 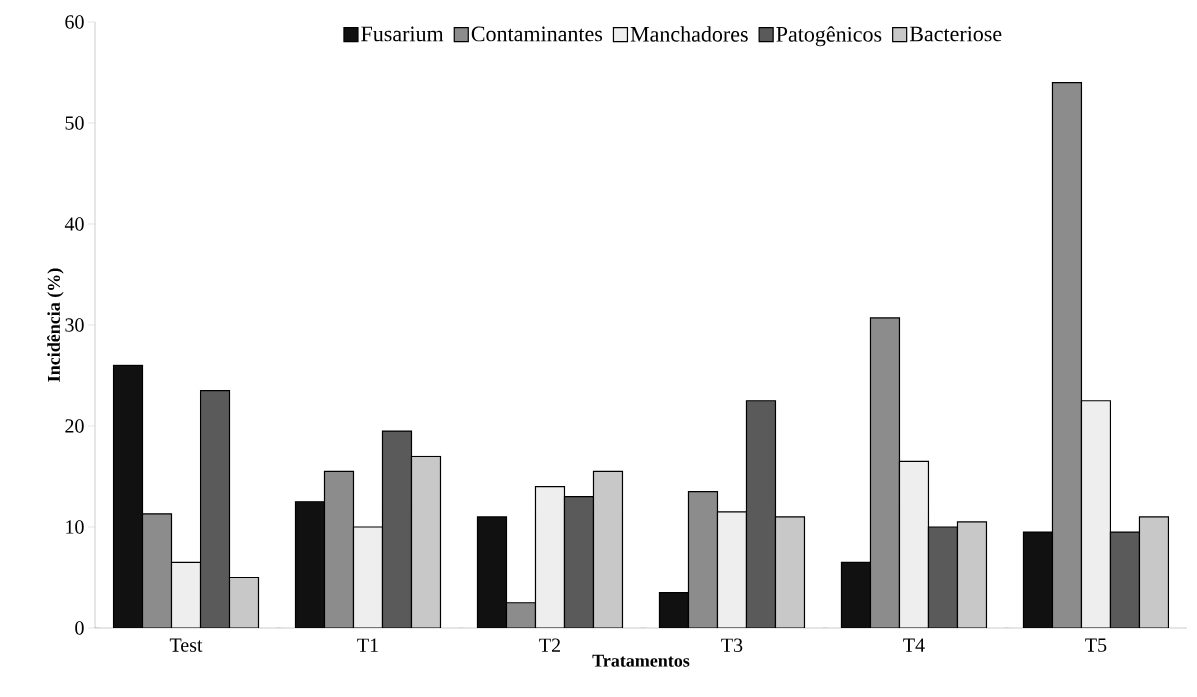 I want to click on x-tick-label: T5, so click(x=1096, y=645).